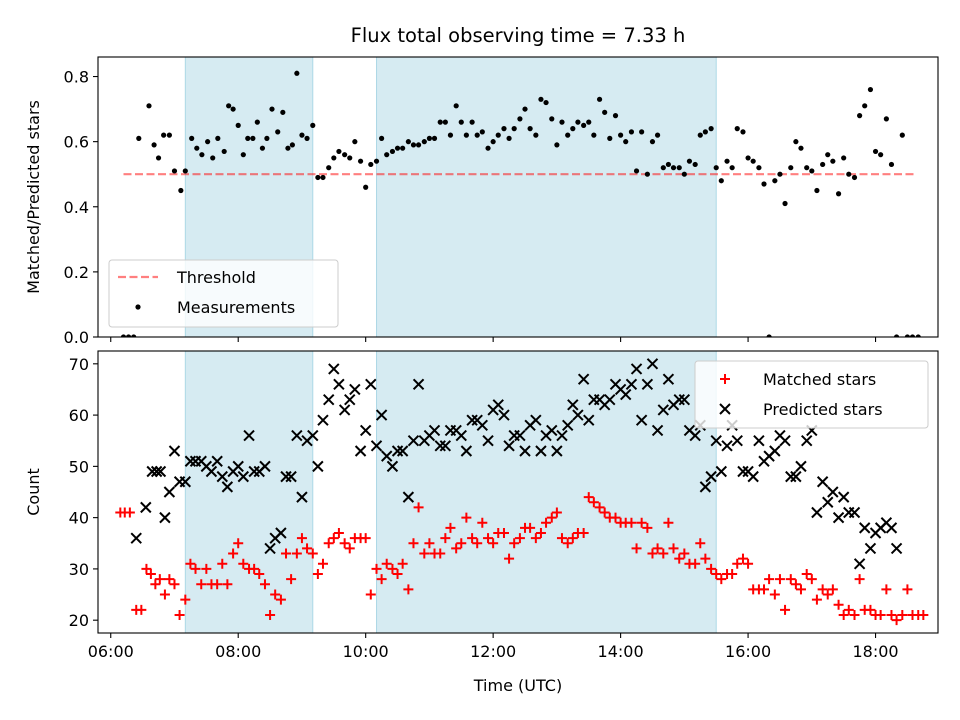 This screenshot has width=960, height=720. I want to click on legend-measurement-label: Measurements, so click(236, 307).